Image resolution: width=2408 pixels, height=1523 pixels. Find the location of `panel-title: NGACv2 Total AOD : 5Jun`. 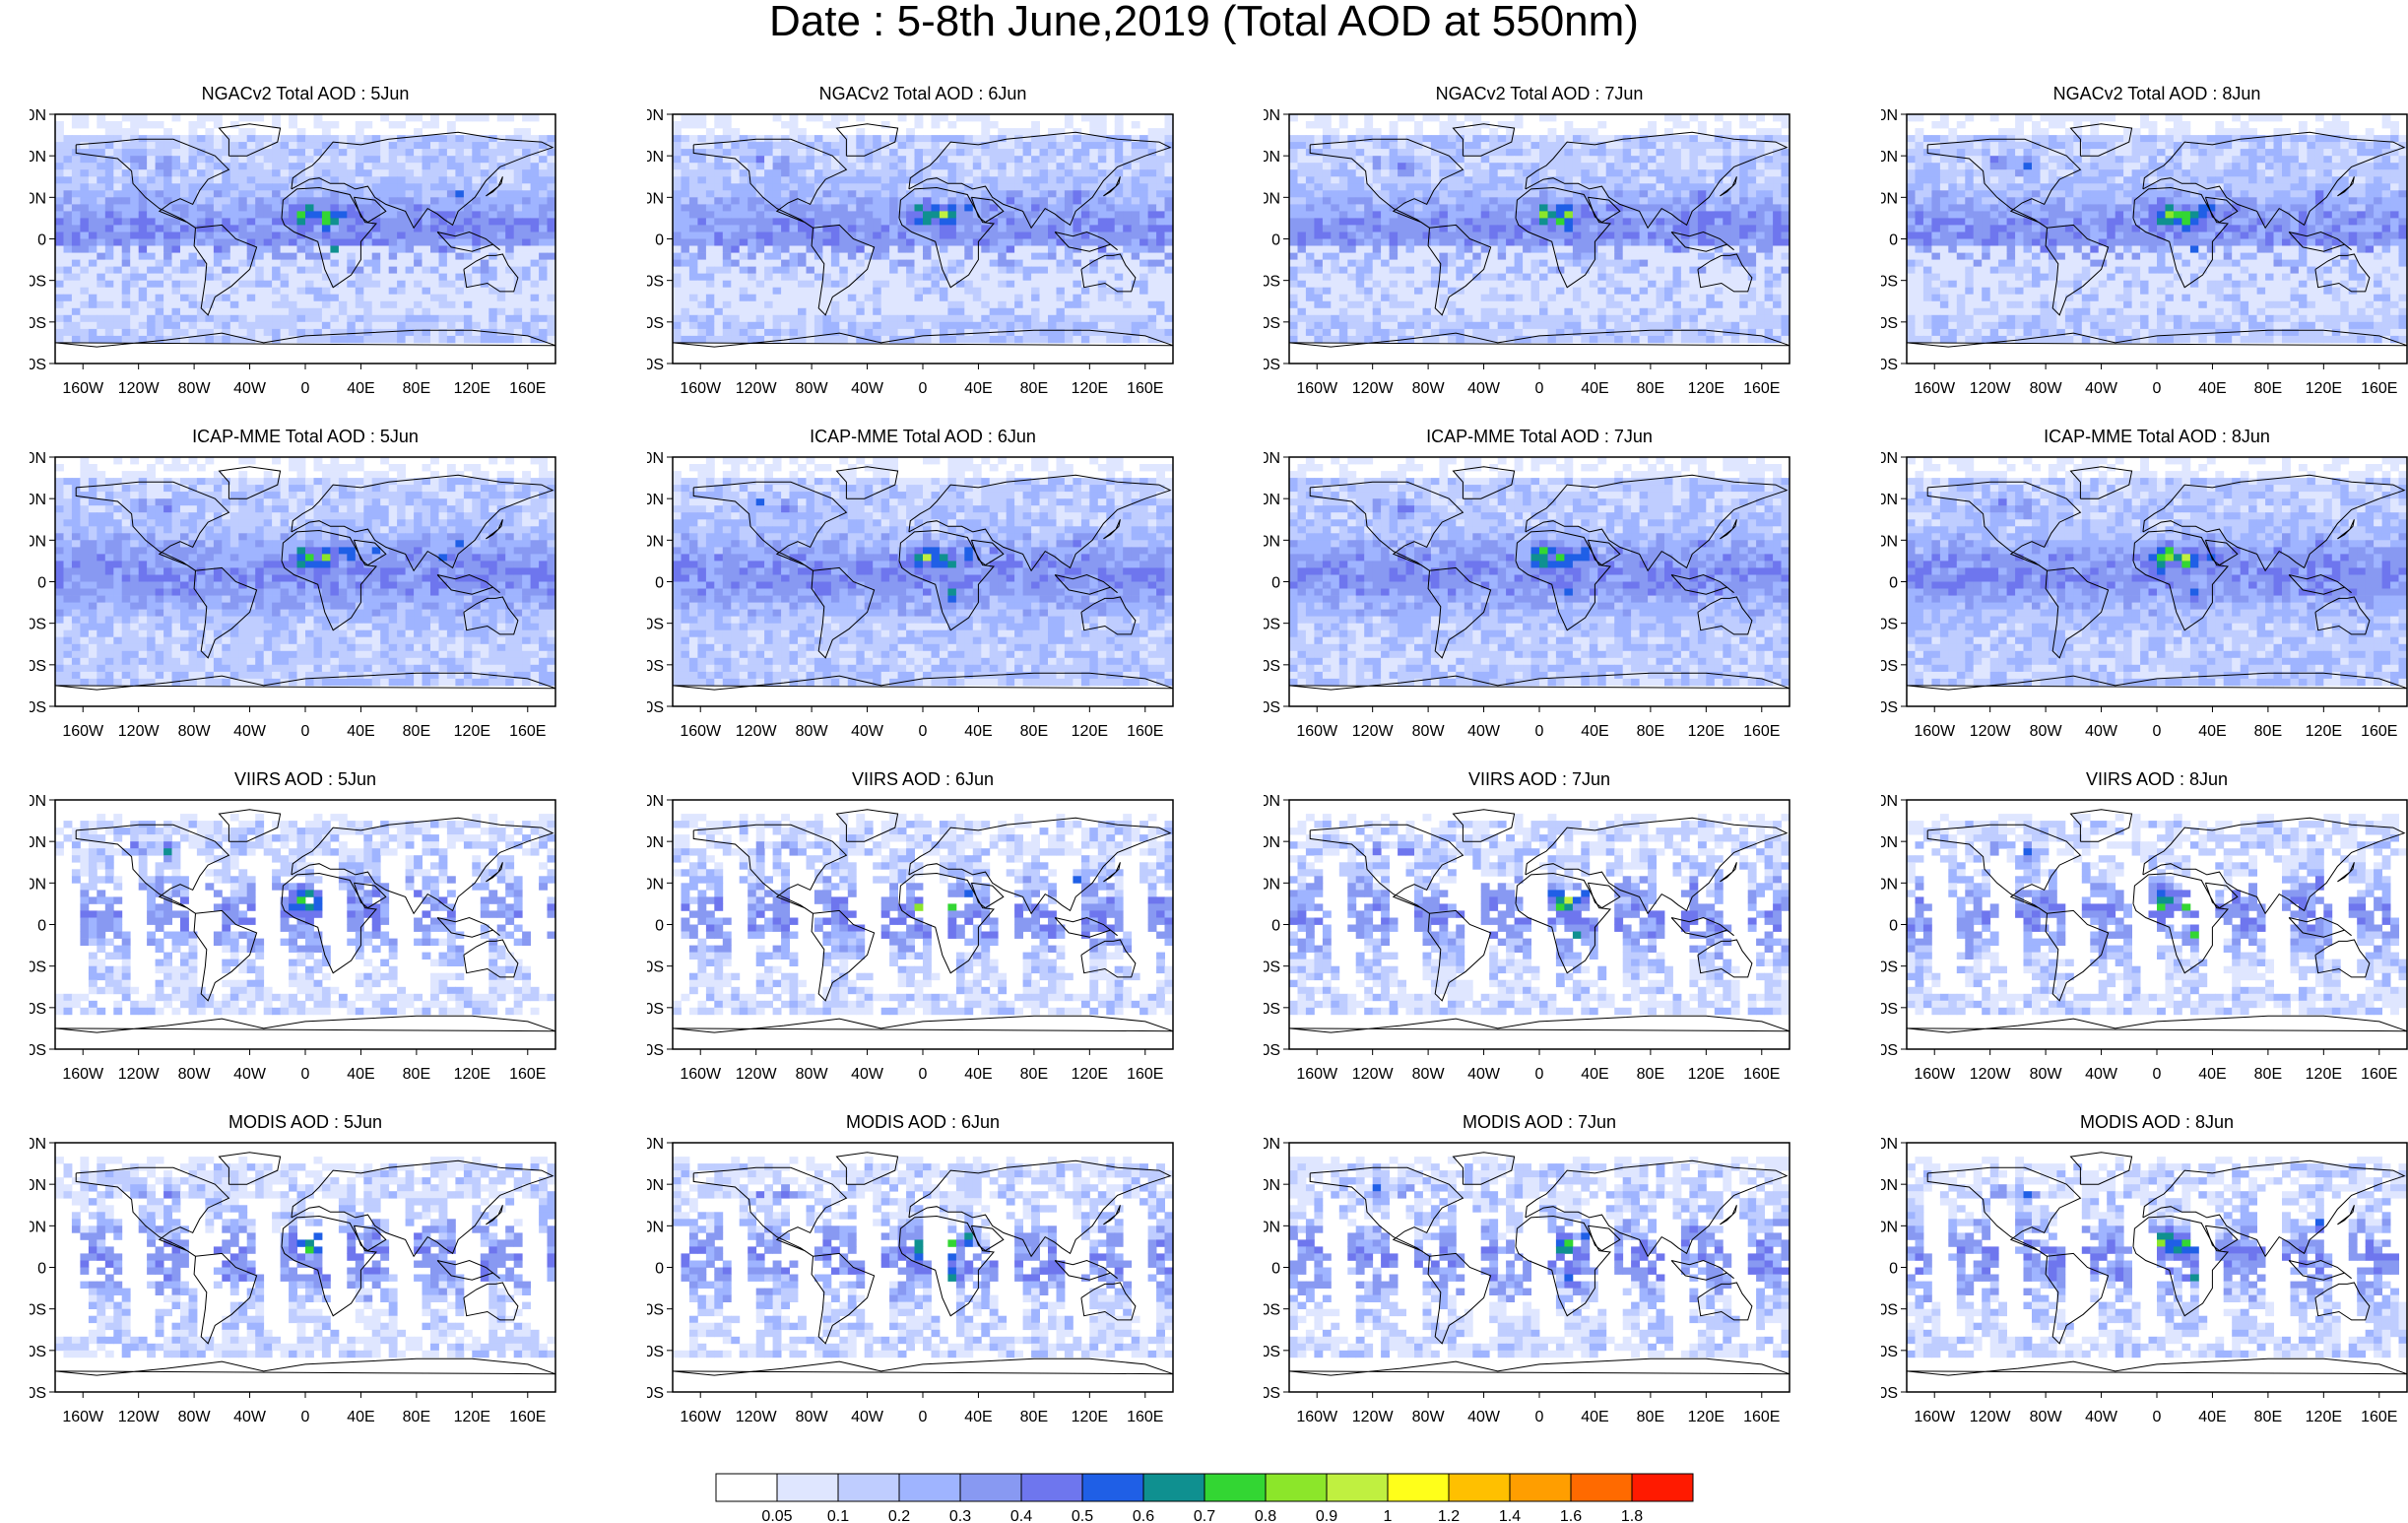

panel-title: NGACv2 Total AOD : 5Jun is located at coordinates (305, 93).